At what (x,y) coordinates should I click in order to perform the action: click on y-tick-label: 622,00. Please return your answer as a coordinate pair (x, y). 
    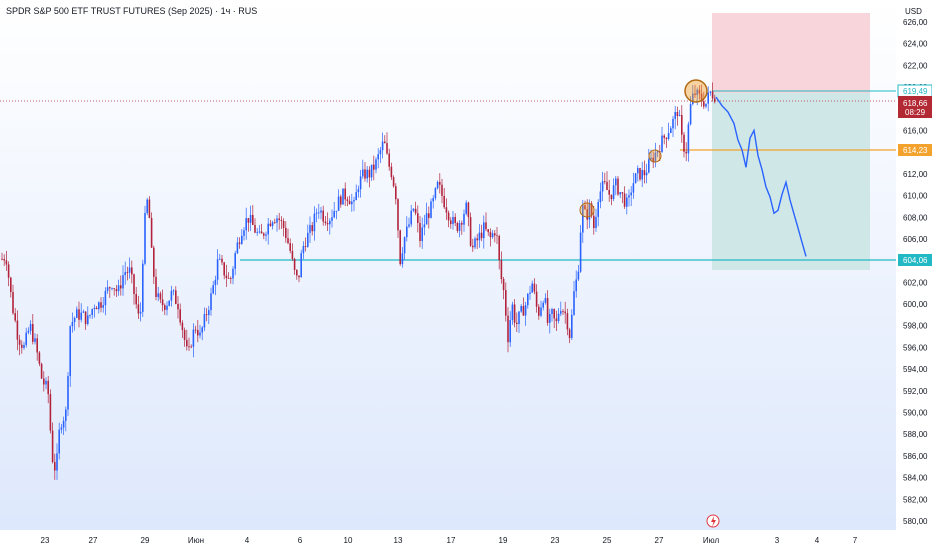
    Looking at the image, I should click on (915, 65).